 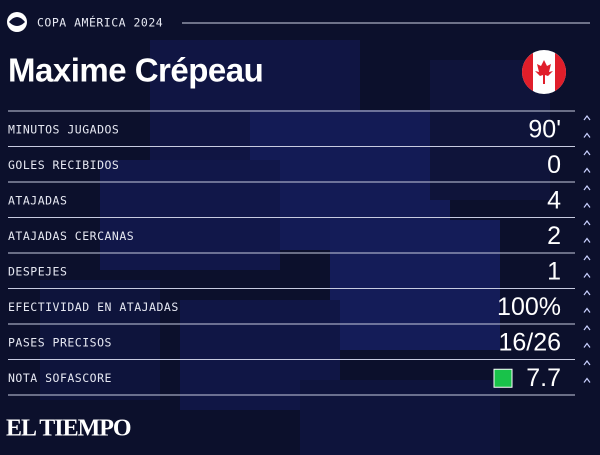 I want to click on rating-badge, so click(x=503, y=378).